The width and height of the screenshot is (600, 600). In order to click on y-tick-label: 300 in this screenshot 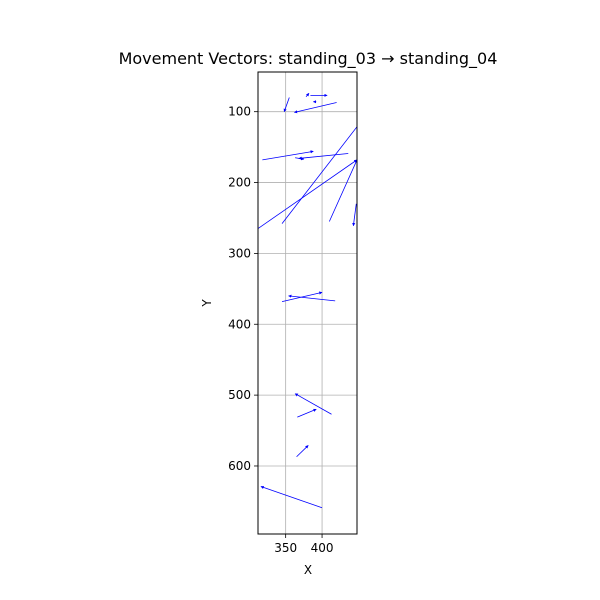, I will do `click(239, 253)`.